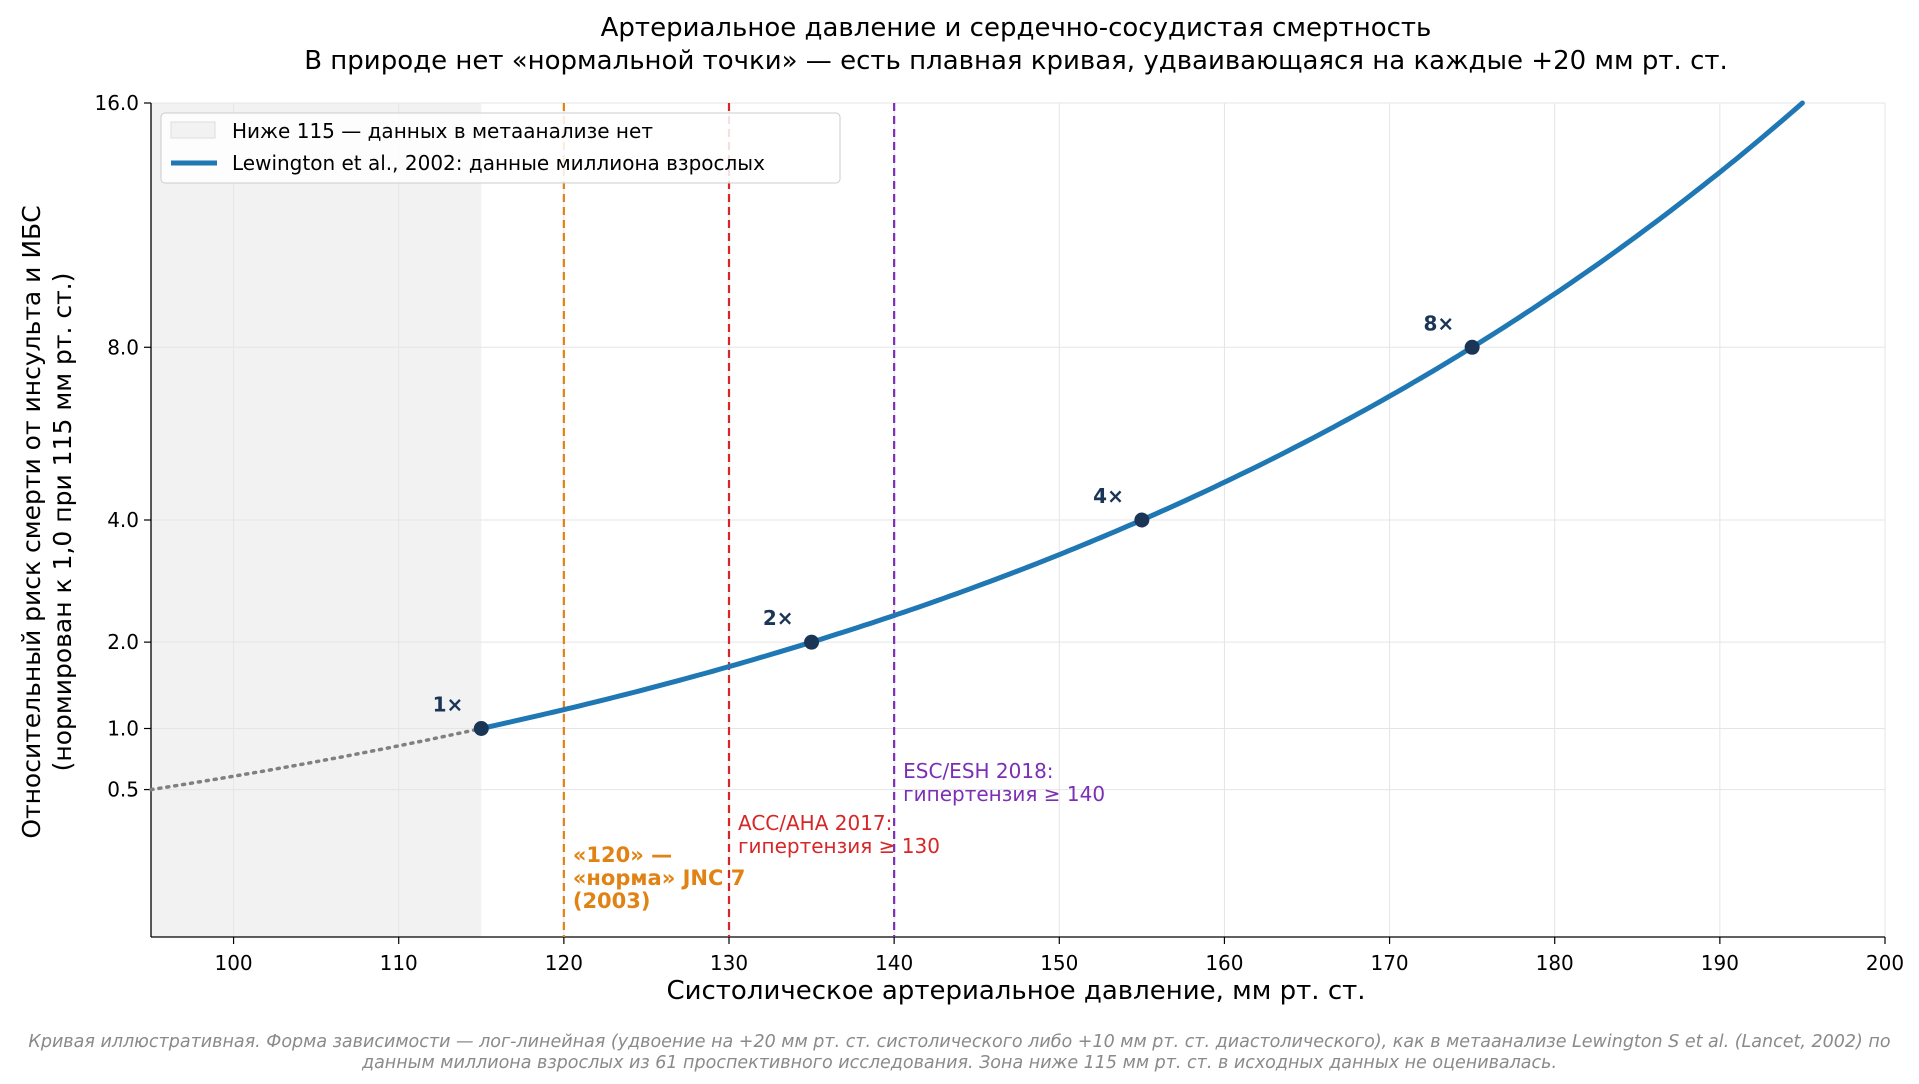 The height and width of the screenshot is (1084, 1919). I want to click on x-tick-label: 170, so click(1389, 963).